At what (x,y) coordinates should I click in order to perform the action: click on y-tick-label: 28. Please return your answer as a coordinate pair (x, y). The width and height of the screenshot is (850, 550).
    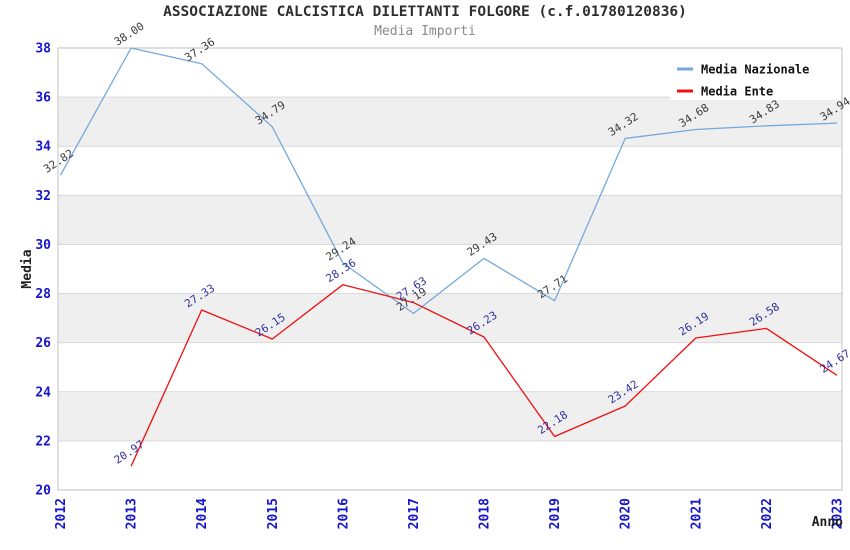
    Looking at the image, I should click on (43, 294).